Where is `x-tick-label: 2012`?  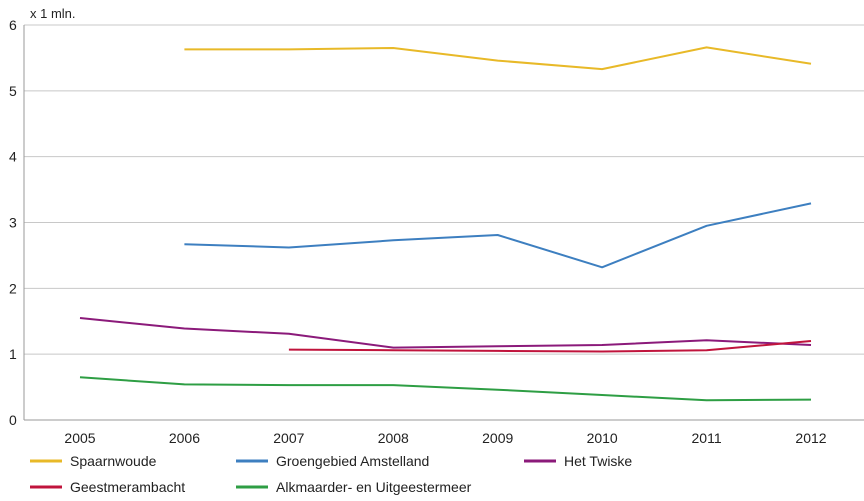
x-tick-label: 2012 is located at coordinates (810, 438).